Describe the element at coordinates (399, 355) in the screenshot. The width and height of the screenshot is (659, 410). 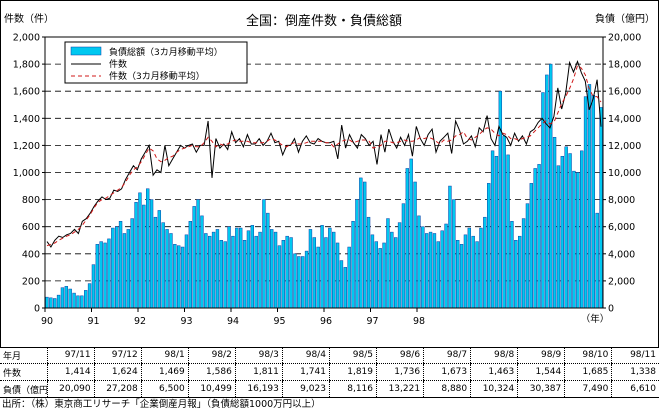
I see `table-header-cell: 98/6` at that location.